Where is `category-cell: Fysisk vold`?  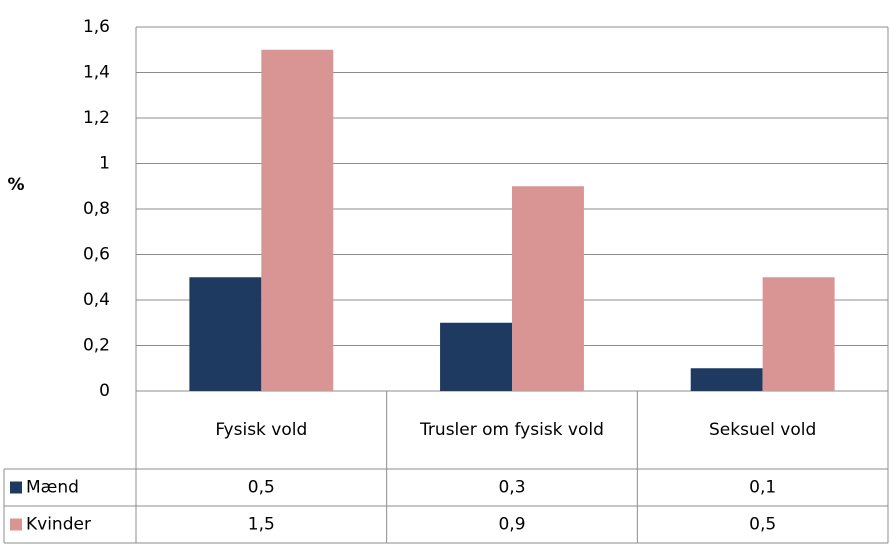
category-cell: Fysisk vold is located at coordinates (261, 430).